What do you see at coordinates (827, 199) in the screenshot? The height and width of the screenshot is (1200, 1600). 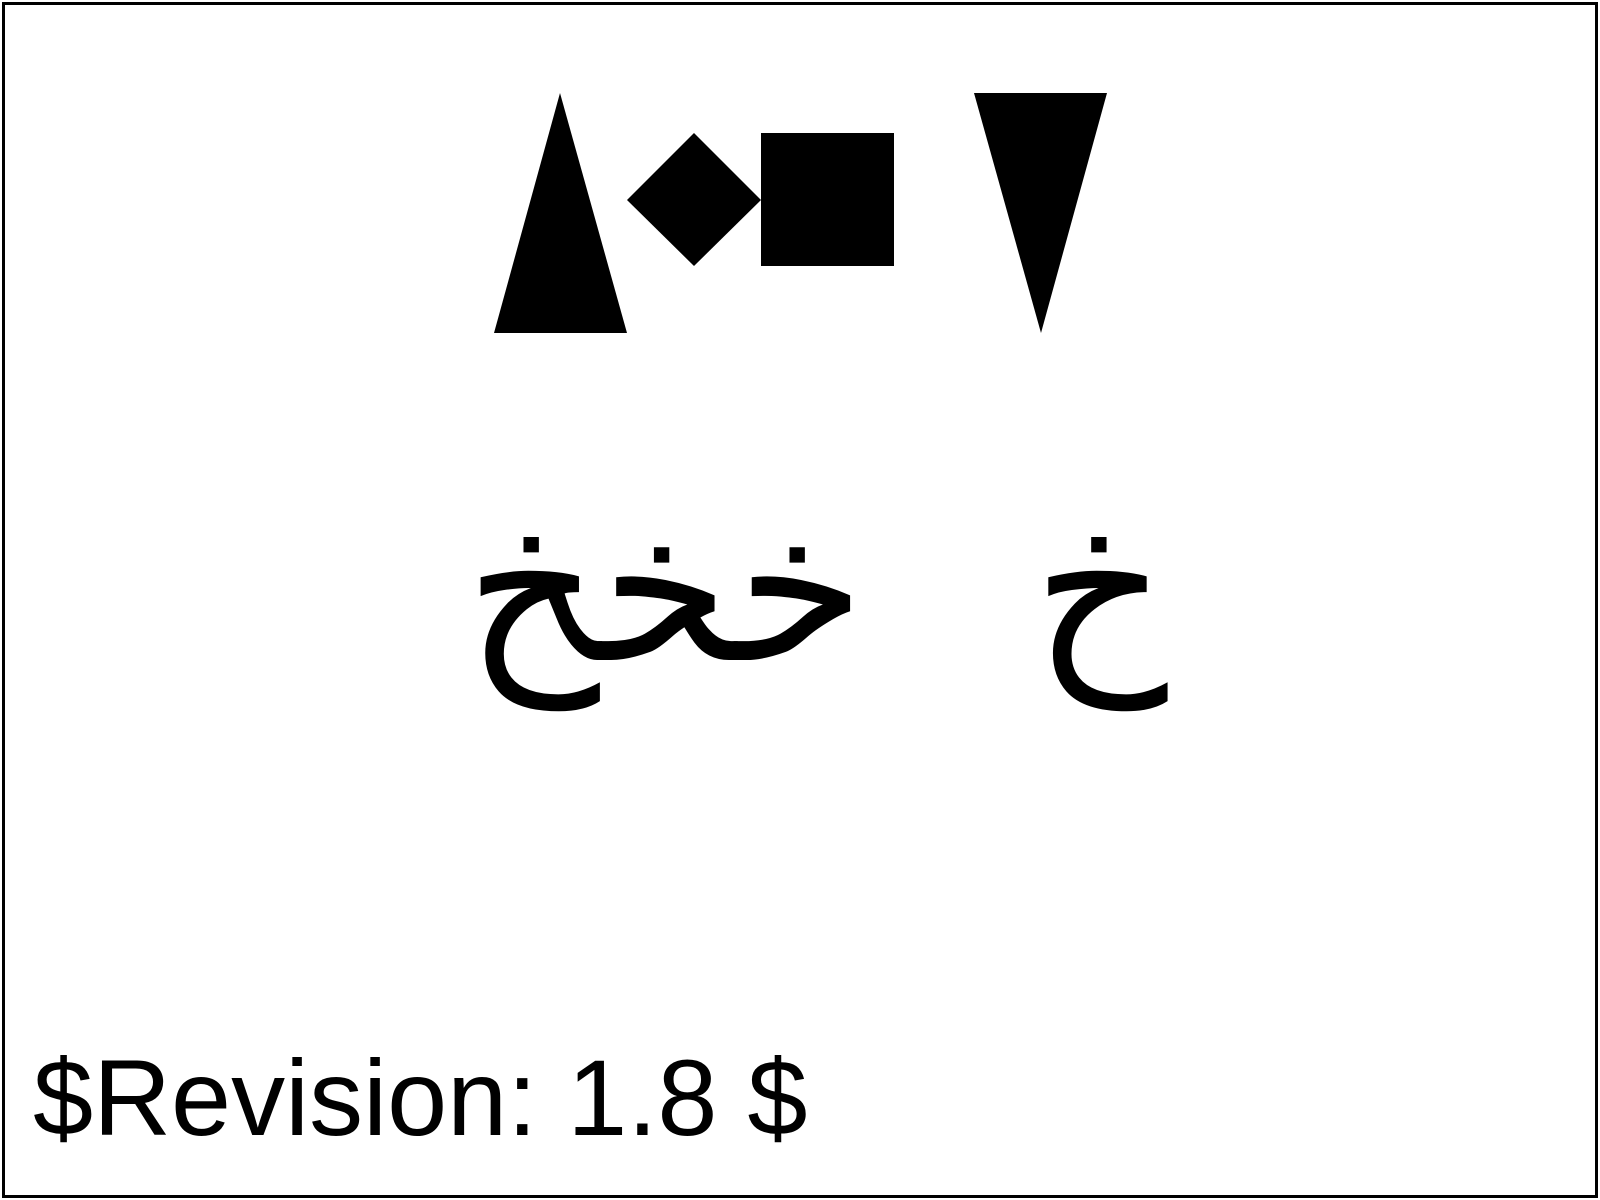 I see `square-shape` at bounding box center [827, 199].